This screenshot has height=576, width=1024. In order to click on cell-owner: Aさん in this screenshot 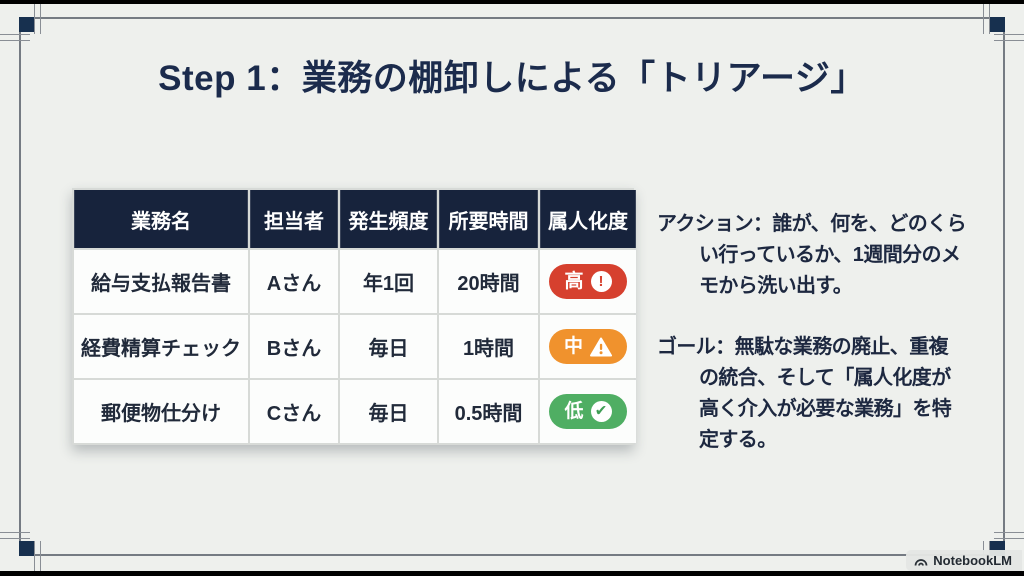, I will do `click(294, 281)`.